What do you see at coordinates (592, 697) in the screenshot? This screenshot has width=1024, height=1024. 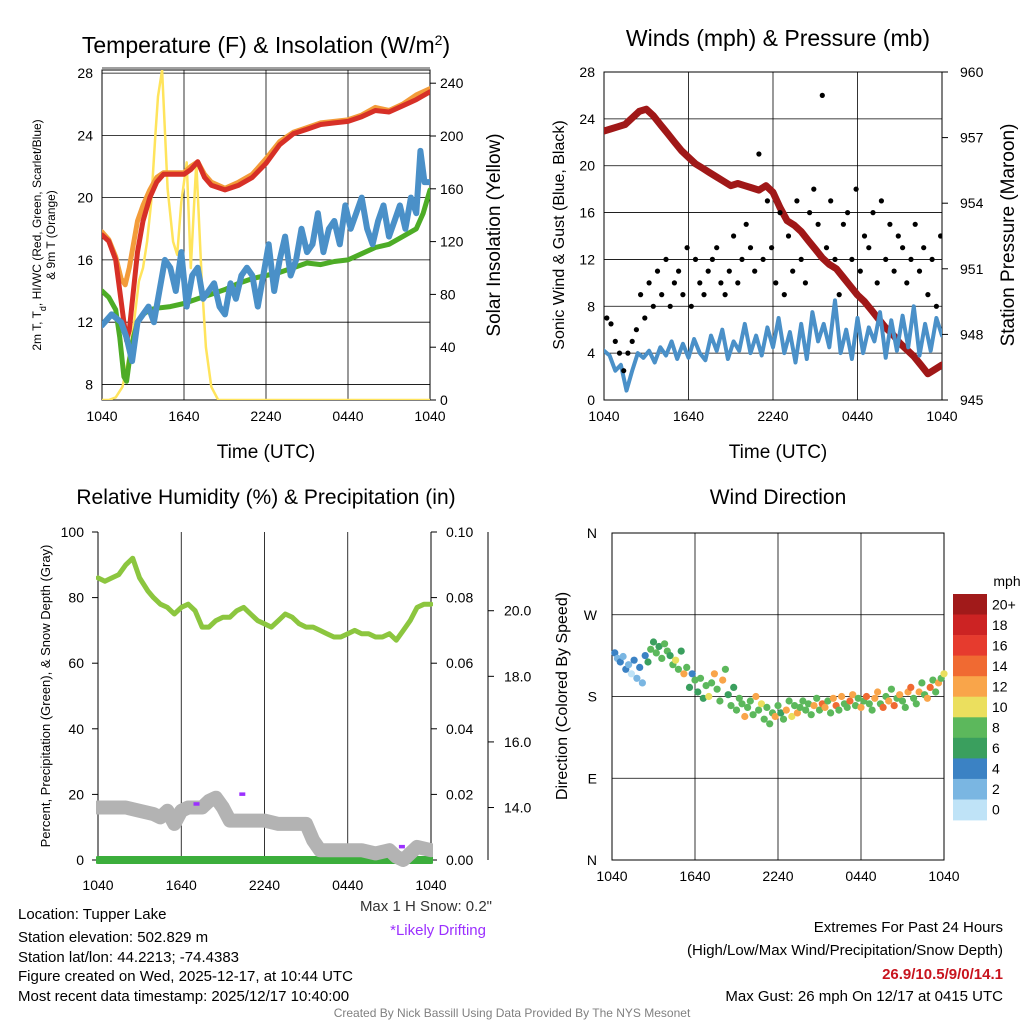 I see `y-tick-label: S` at bounding box center [592, 697].